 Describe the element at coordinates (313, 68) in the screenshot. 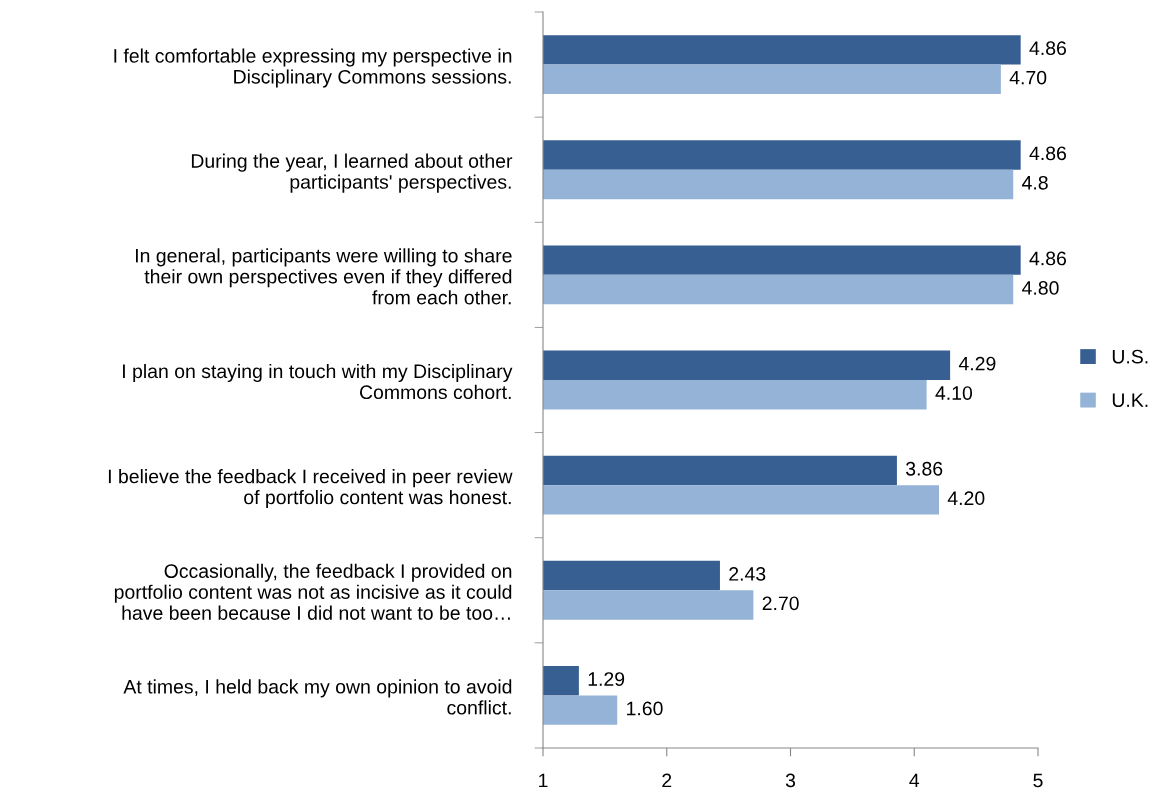

I see `y-tick-label: I felt comfortable expressing my perspective in Disciplinary Commons sessions.` at that location.